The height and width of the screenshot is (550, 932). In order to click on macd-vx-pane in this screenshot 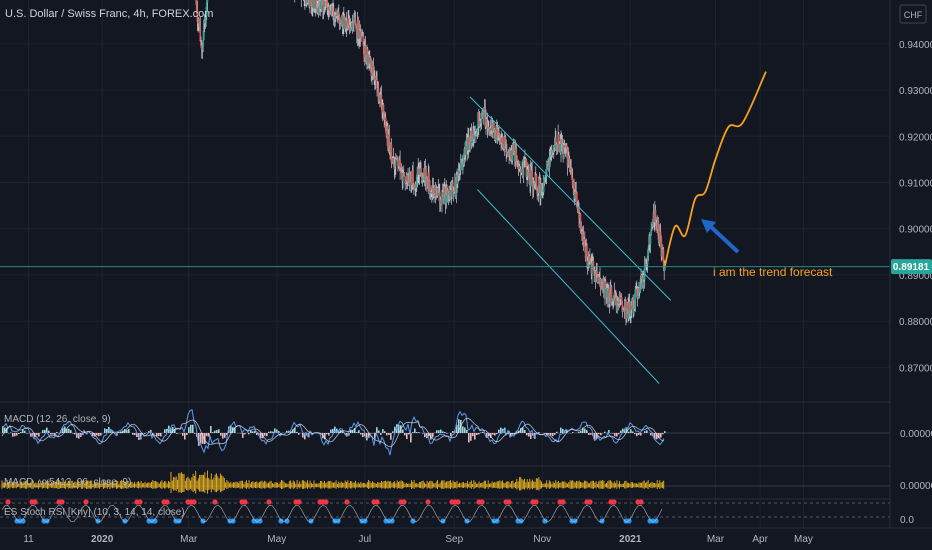, I will do `click(445, 482)`.